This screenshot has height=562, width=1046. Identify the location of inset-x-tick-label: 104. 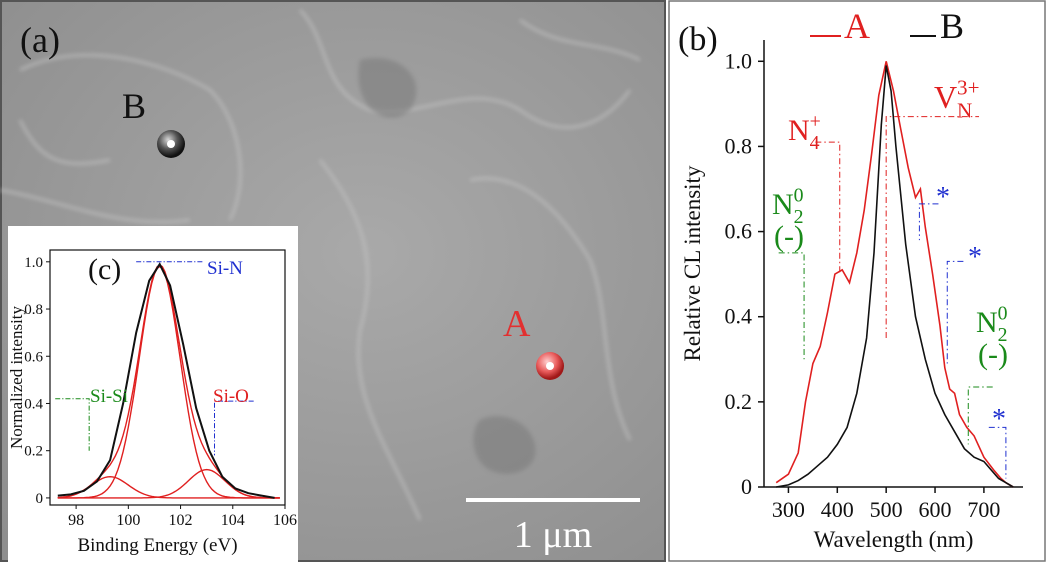
(233, 520).